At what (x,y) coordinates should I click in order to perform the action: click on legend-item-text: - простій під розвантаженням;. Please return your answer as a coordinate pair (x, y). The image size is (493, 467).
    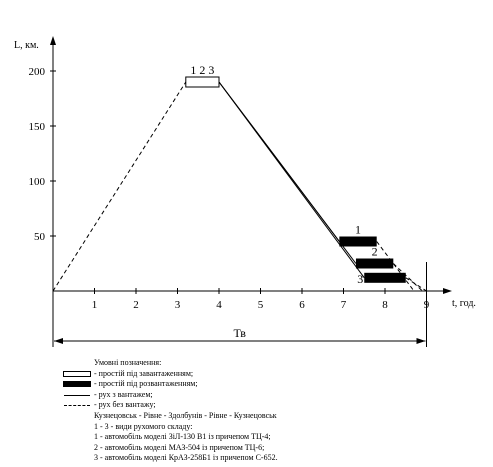
    Looking at the image, I should click on (146, 384).